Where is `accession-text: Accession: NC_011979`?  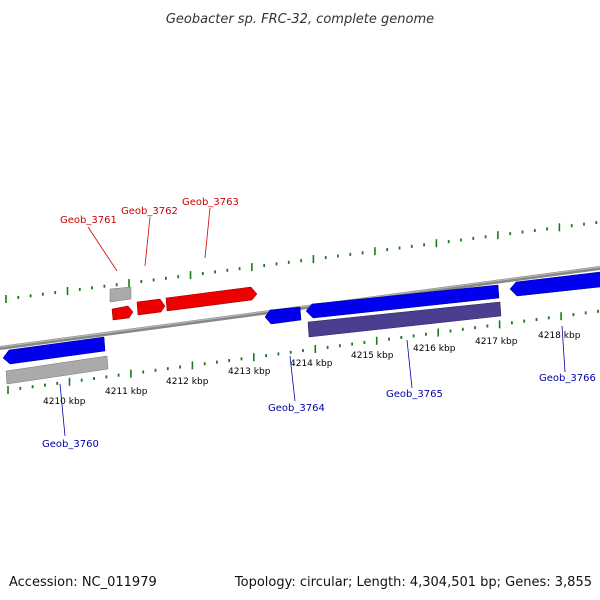
accession-text: Accession: NC_011979 is located at coordinates (83, 582).